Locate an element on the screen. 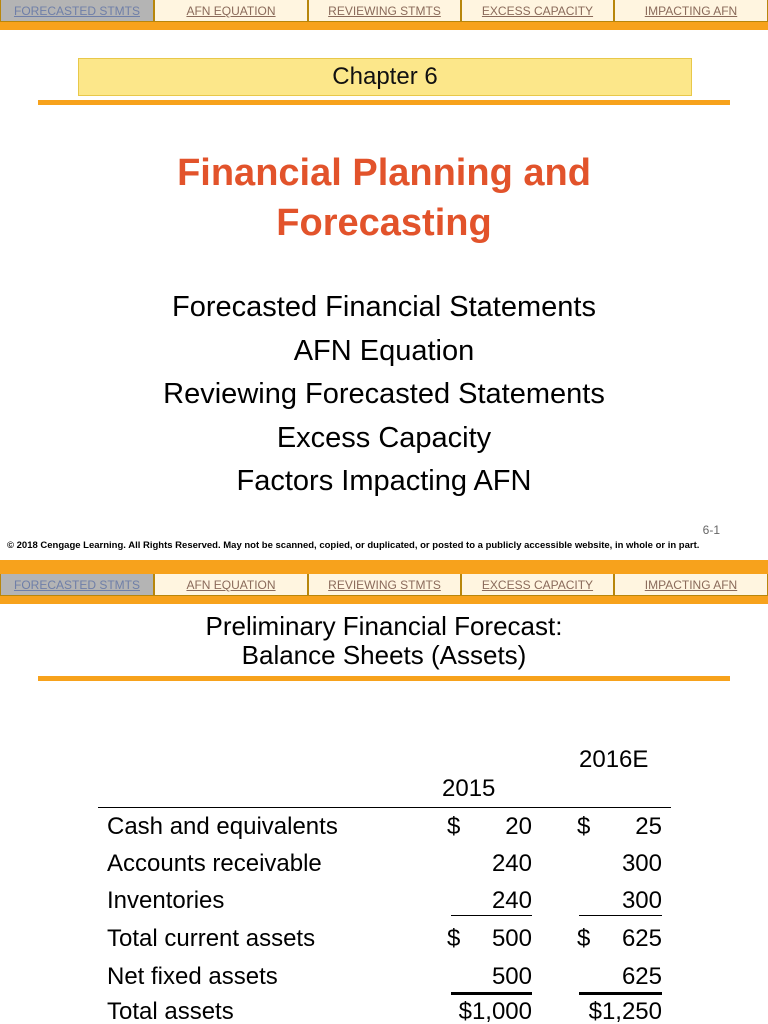  title-rule is located at coordinates (384, 102).